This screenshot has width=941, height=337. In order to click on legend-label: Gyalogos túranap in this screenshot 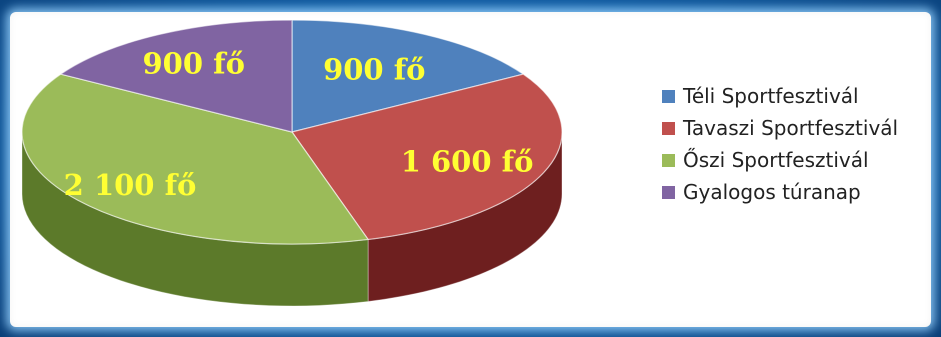, I will do `click(772, 192)`.